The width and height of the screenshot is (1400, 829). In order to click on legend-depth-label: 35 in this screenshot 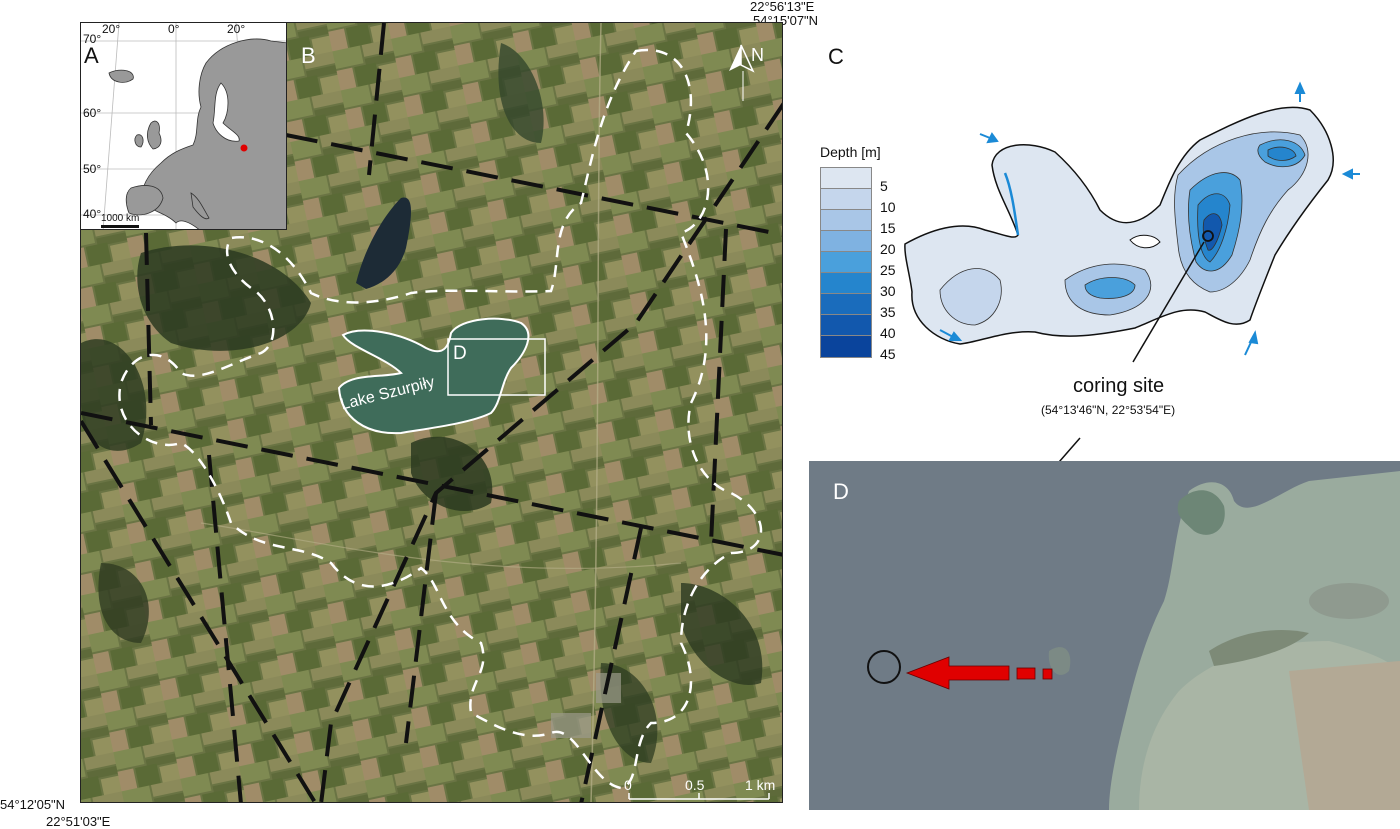, I will do `click(888, 312)`.